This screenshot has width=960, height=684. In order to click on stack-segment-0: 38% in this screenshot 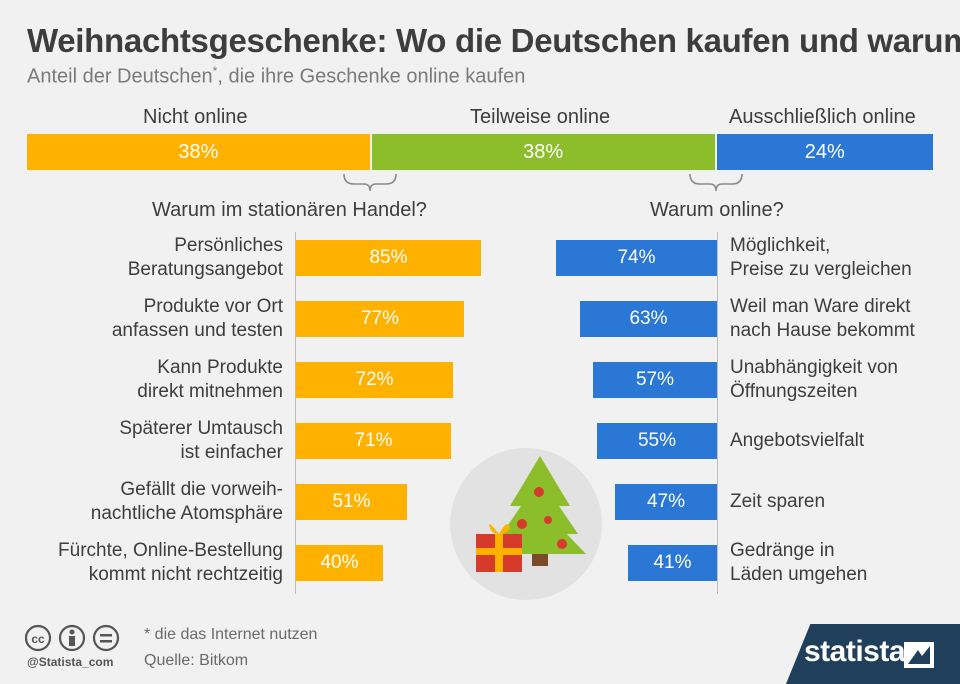, I will do `click(199, 152)`.